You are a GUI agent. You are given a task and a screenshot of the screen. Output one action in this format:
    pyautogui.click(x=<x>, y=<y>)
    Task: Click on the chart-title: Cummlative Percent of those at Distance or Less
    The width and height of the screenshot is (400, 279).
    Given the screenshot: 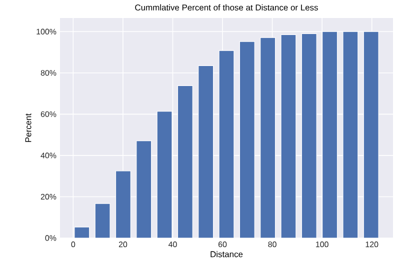 What is the action you would take?
    pyautogui.click(x=226, y=7)
    